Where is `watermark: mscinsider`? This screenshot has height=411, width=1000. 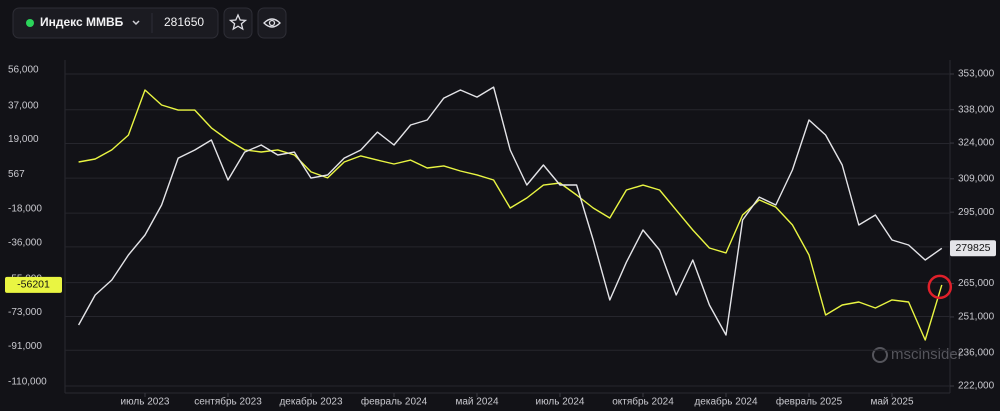 watermark: mscinsider is located at coordinates (927, 354).